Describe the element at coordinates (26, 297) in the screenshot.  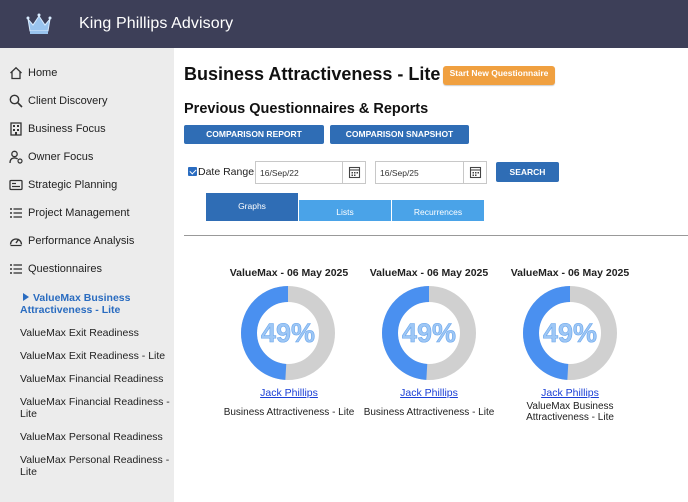
I see `caret-right-icon` at that location.